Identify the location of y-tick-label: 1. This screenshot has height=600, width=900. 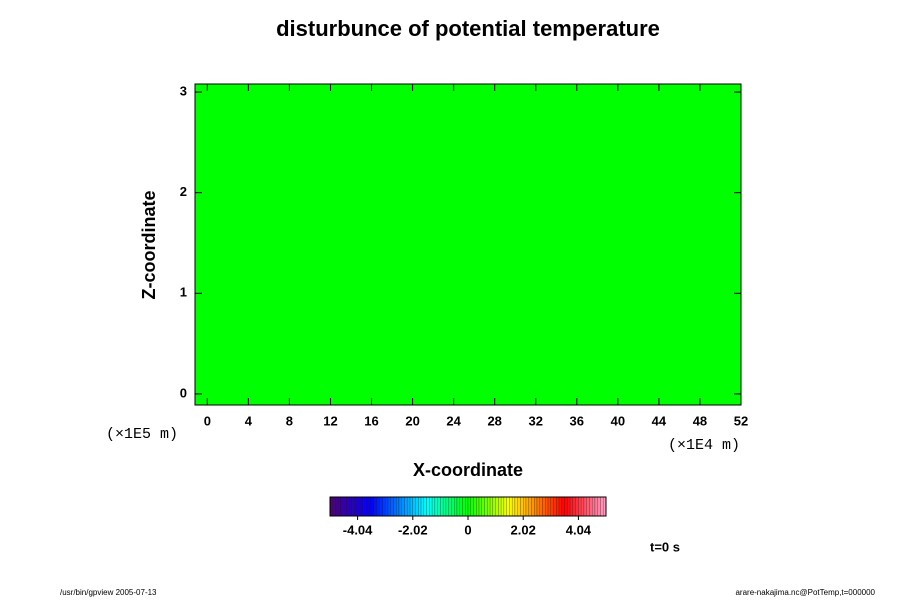
(183, 292).